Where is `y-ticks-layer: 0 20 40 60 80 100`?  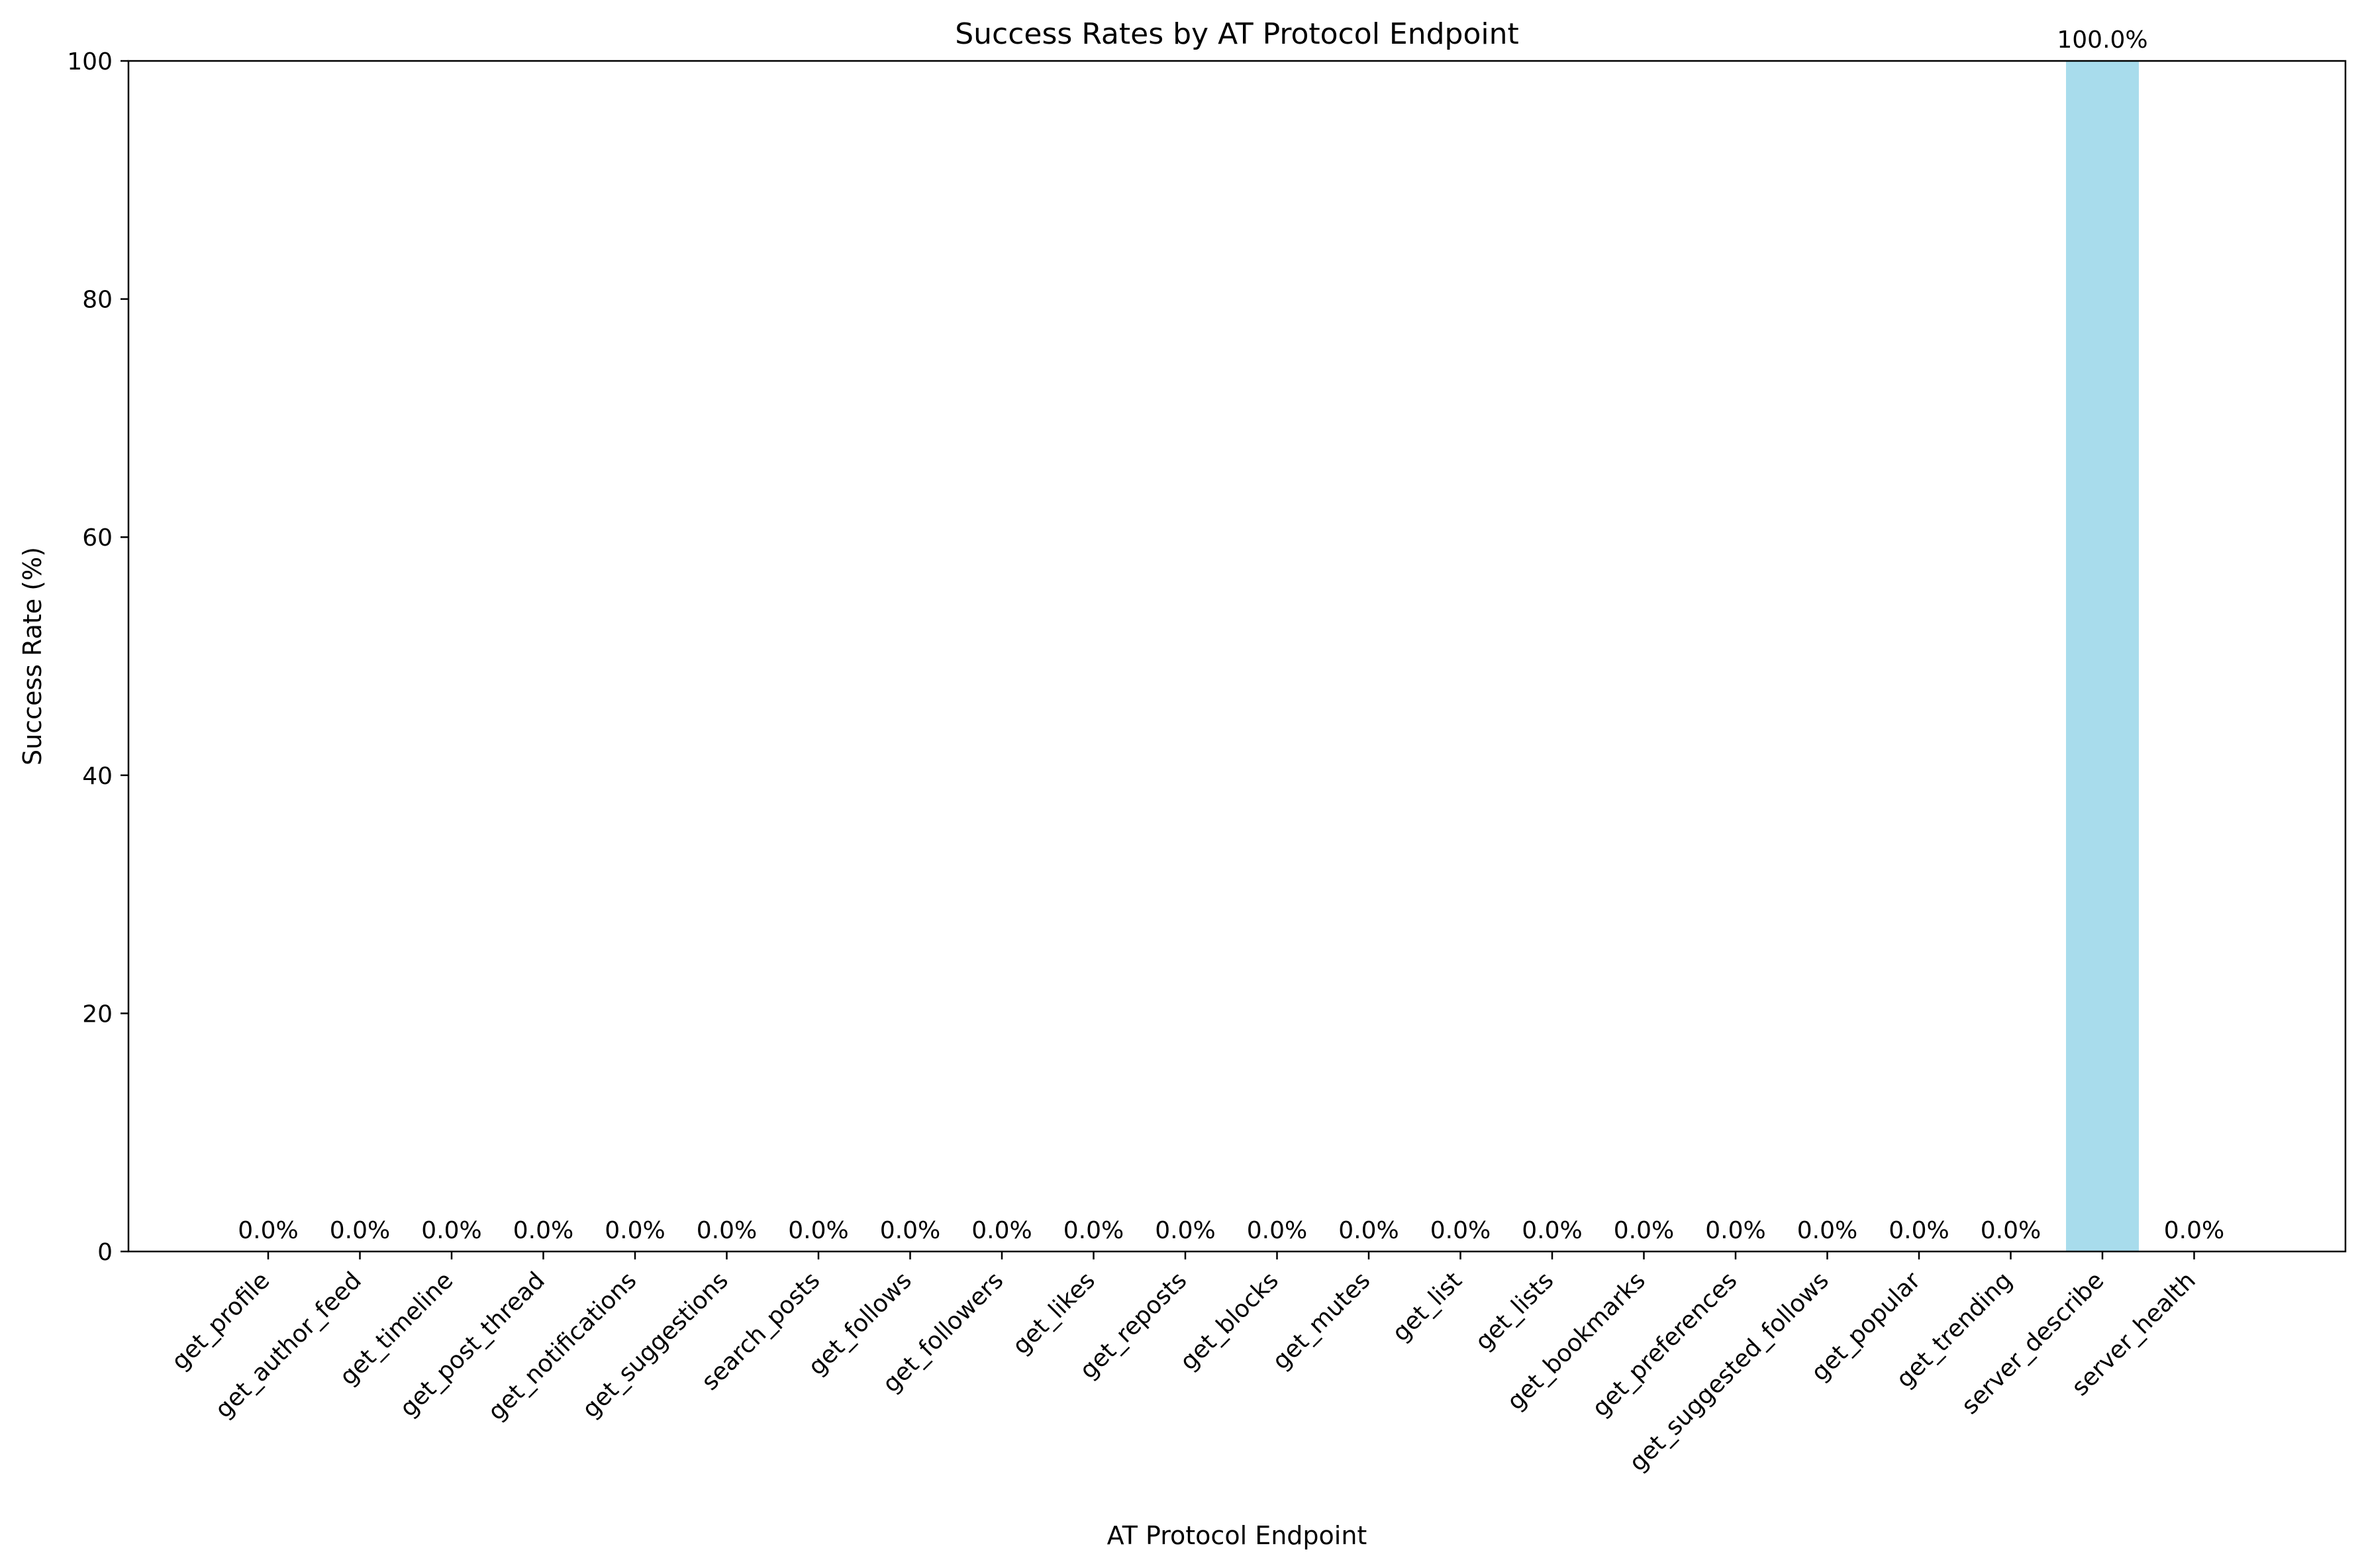 y-ticks-layer: 0 20 40 60 80 100 is located at coordinates (97, 657).